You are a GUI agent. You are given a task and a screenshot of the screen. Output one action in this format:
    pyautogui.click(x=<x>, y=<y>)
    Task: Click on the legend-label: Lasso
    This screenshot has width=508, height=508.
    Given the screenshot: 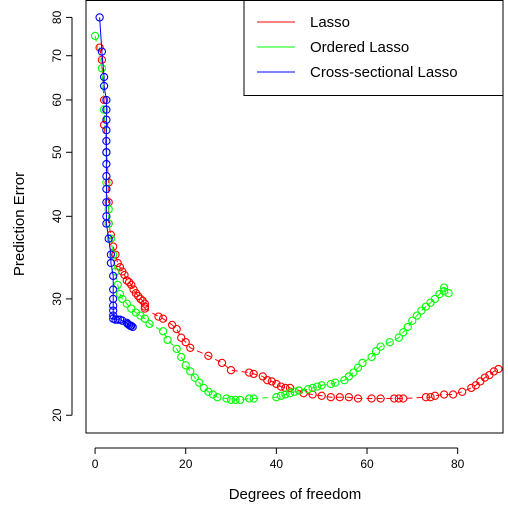 What is the action you would take?
    pyautogui.click(x=330, y=22)
    